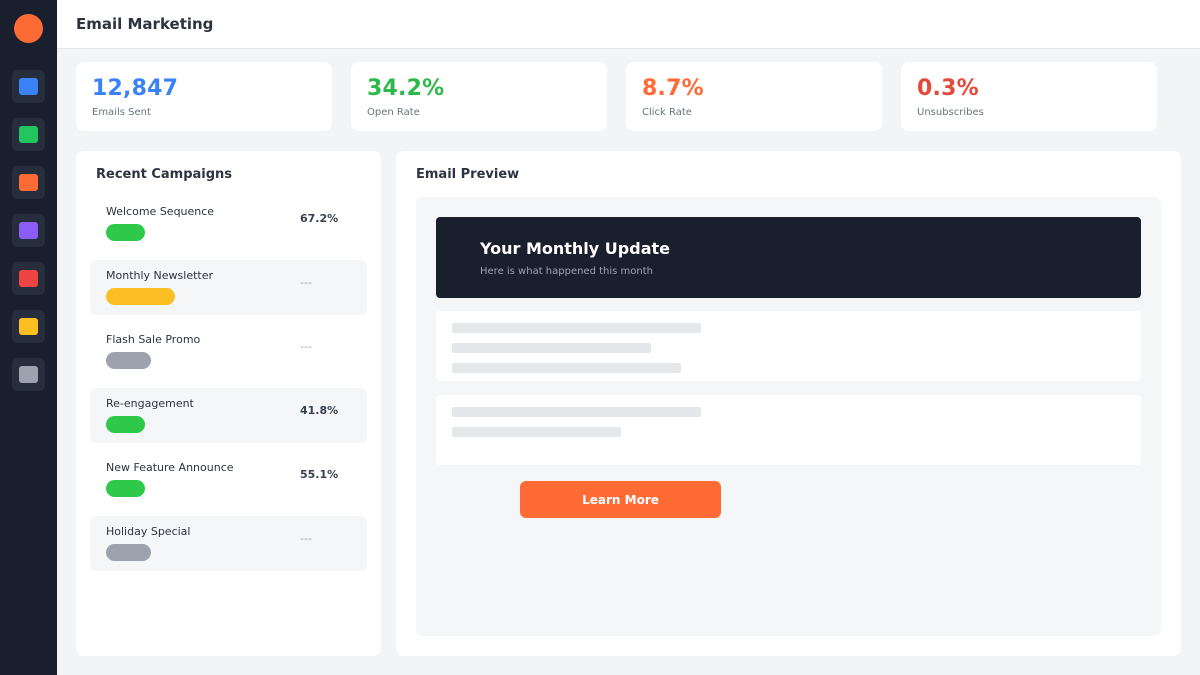  What do you see at coordinates (628, 24) in the screenshot?
I see `top-header: Email Marketing` at bounding box center [628, 24].